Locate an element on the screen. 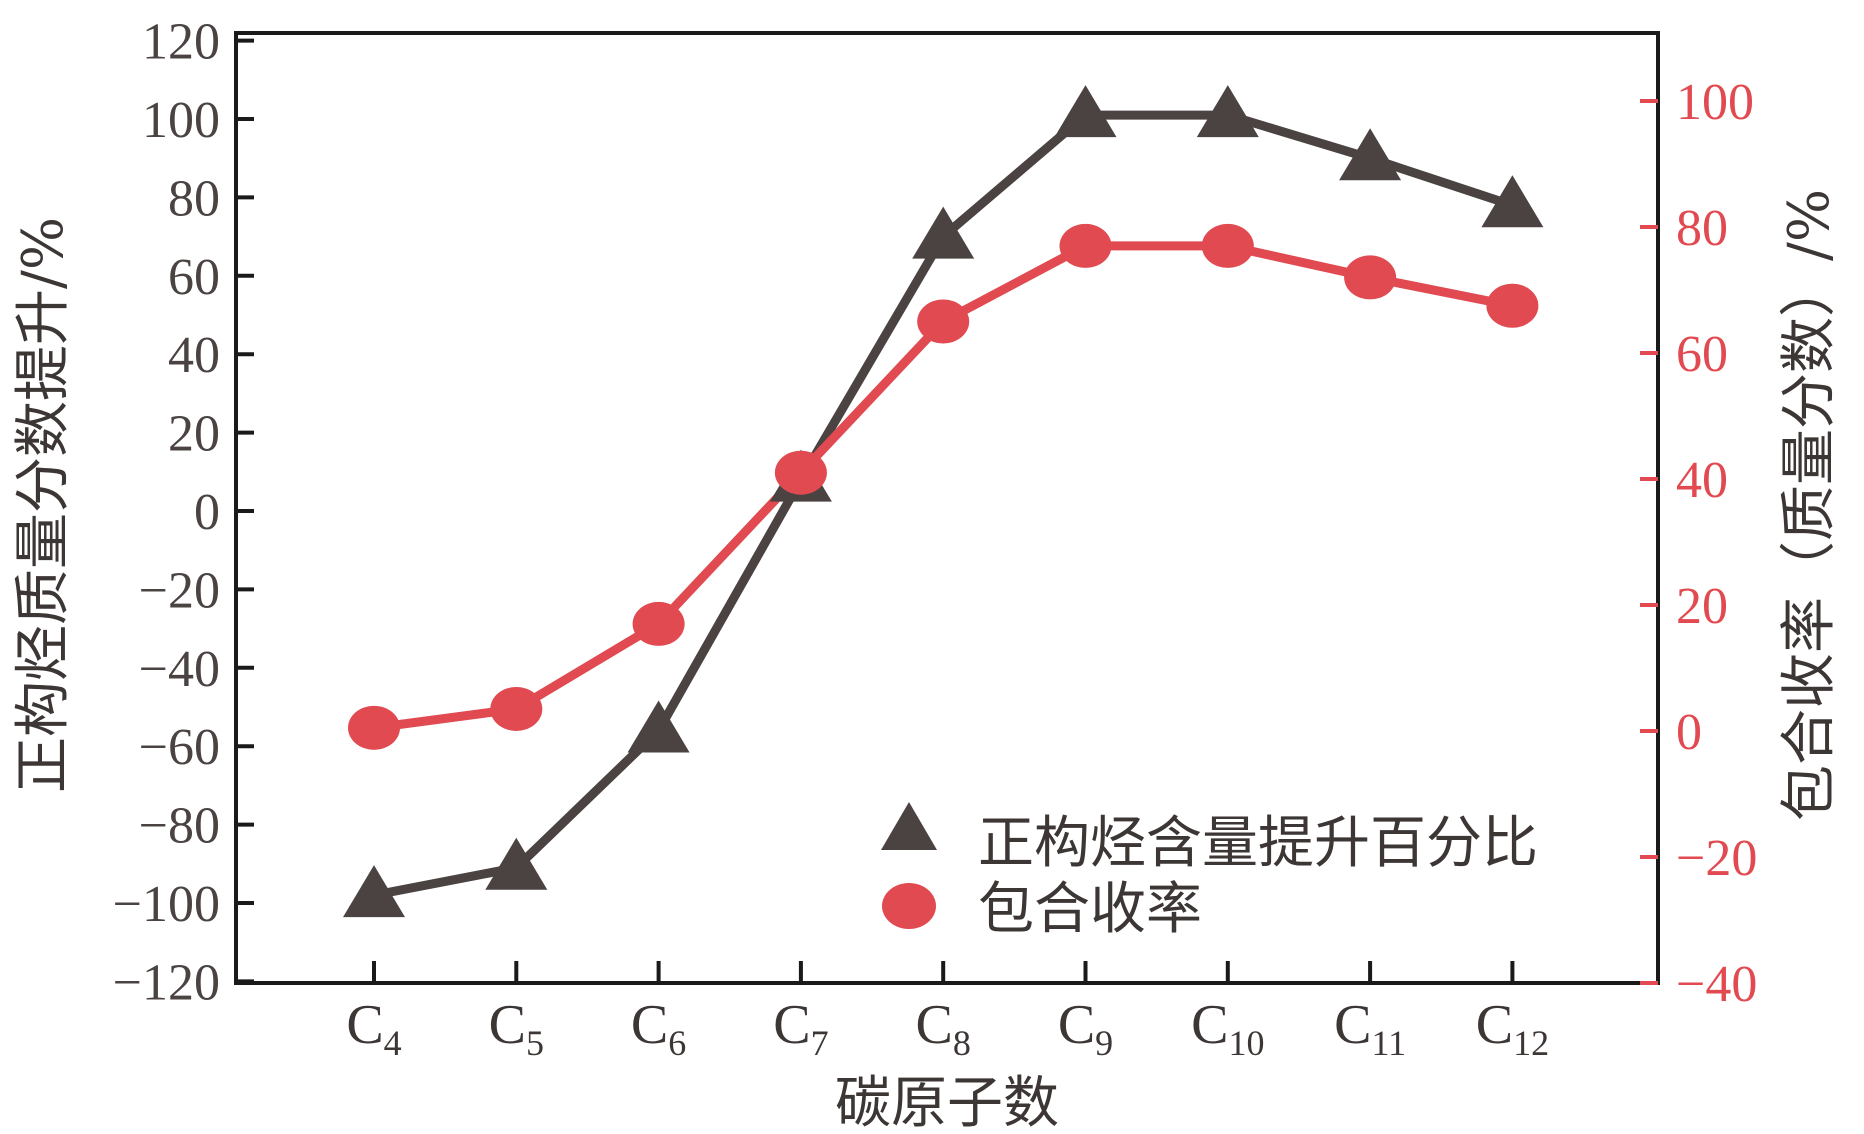 The image size is (1864, 1134). left-tick-label: −60 is located at coordinates (179, 747).